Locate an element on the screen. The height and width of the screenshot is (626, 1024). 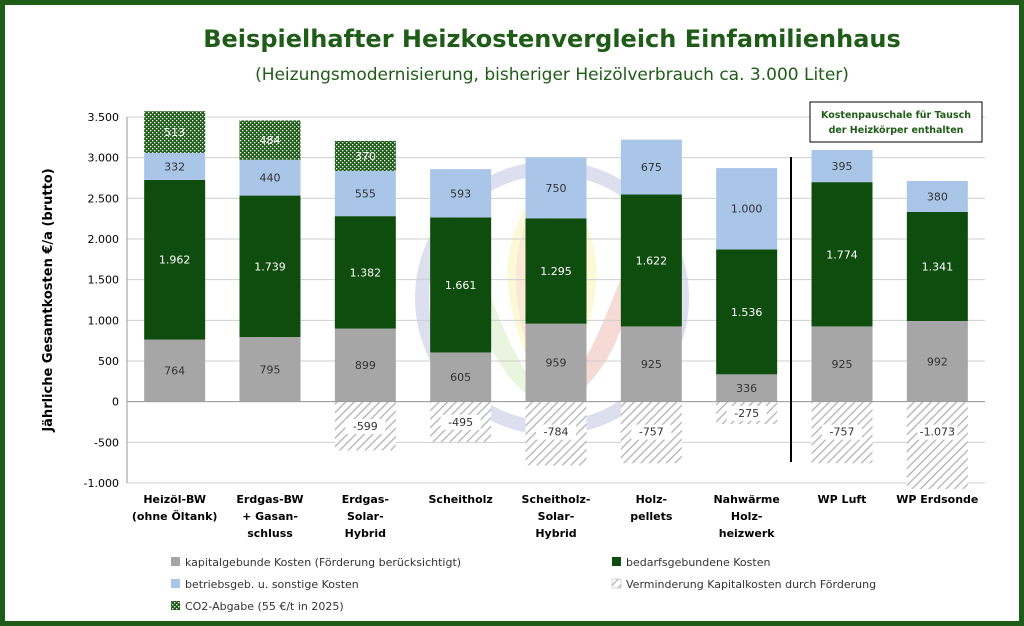
legend-label-betrieb: betriebsgeb. u. sonstige Kosten is located at coordinates (272, 584).